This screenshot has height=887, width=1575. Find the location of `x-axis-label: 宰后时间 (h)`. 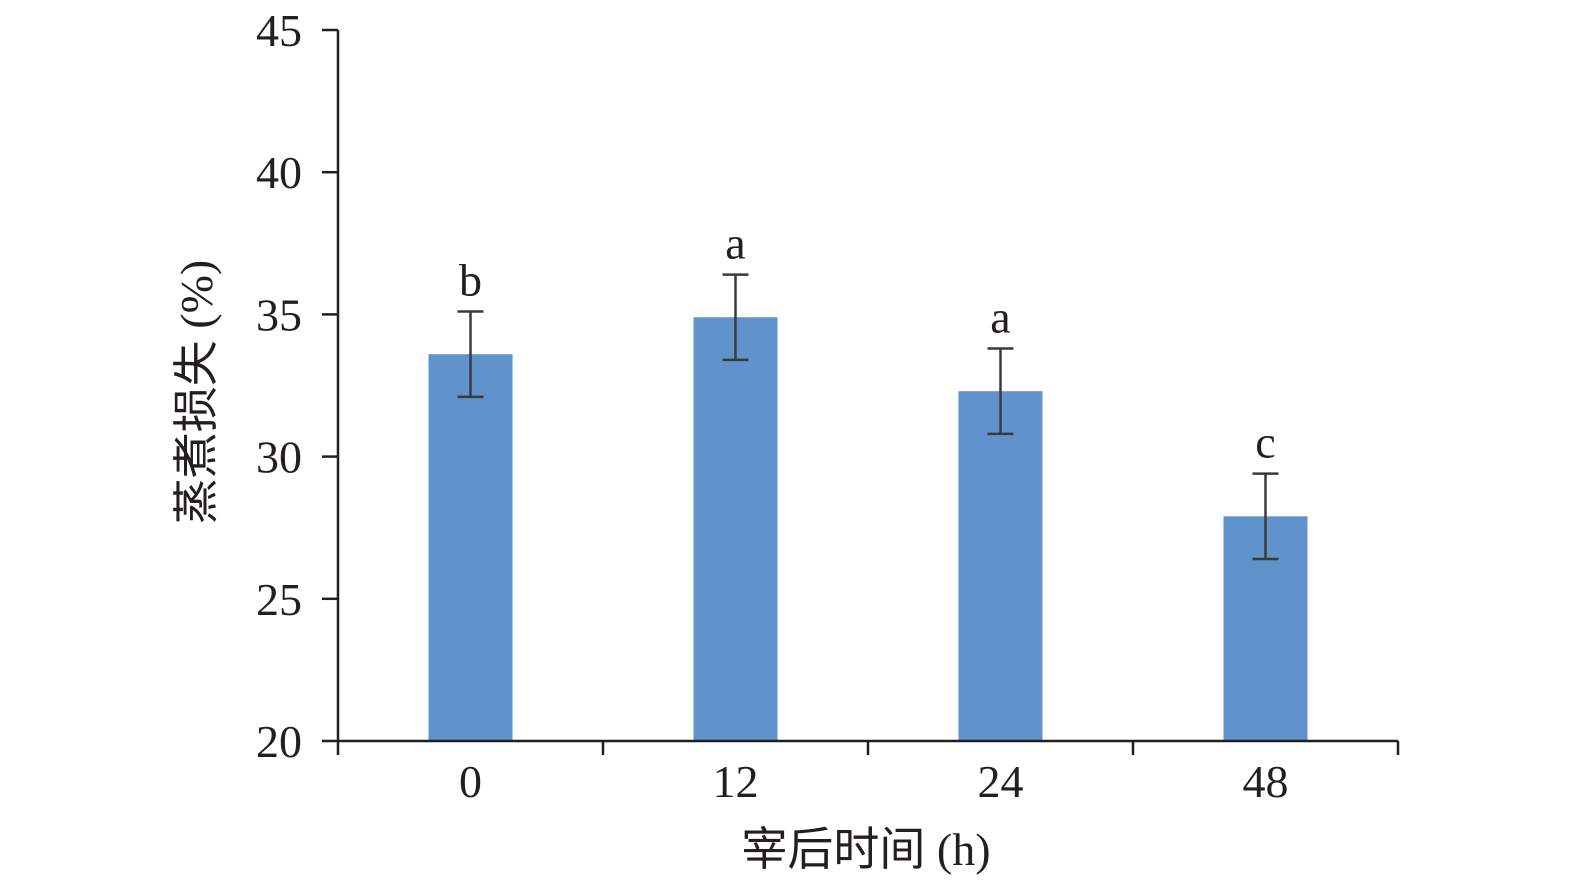

x-axis-label: 宰后时间 (h) is located at coordinates (865, 849).